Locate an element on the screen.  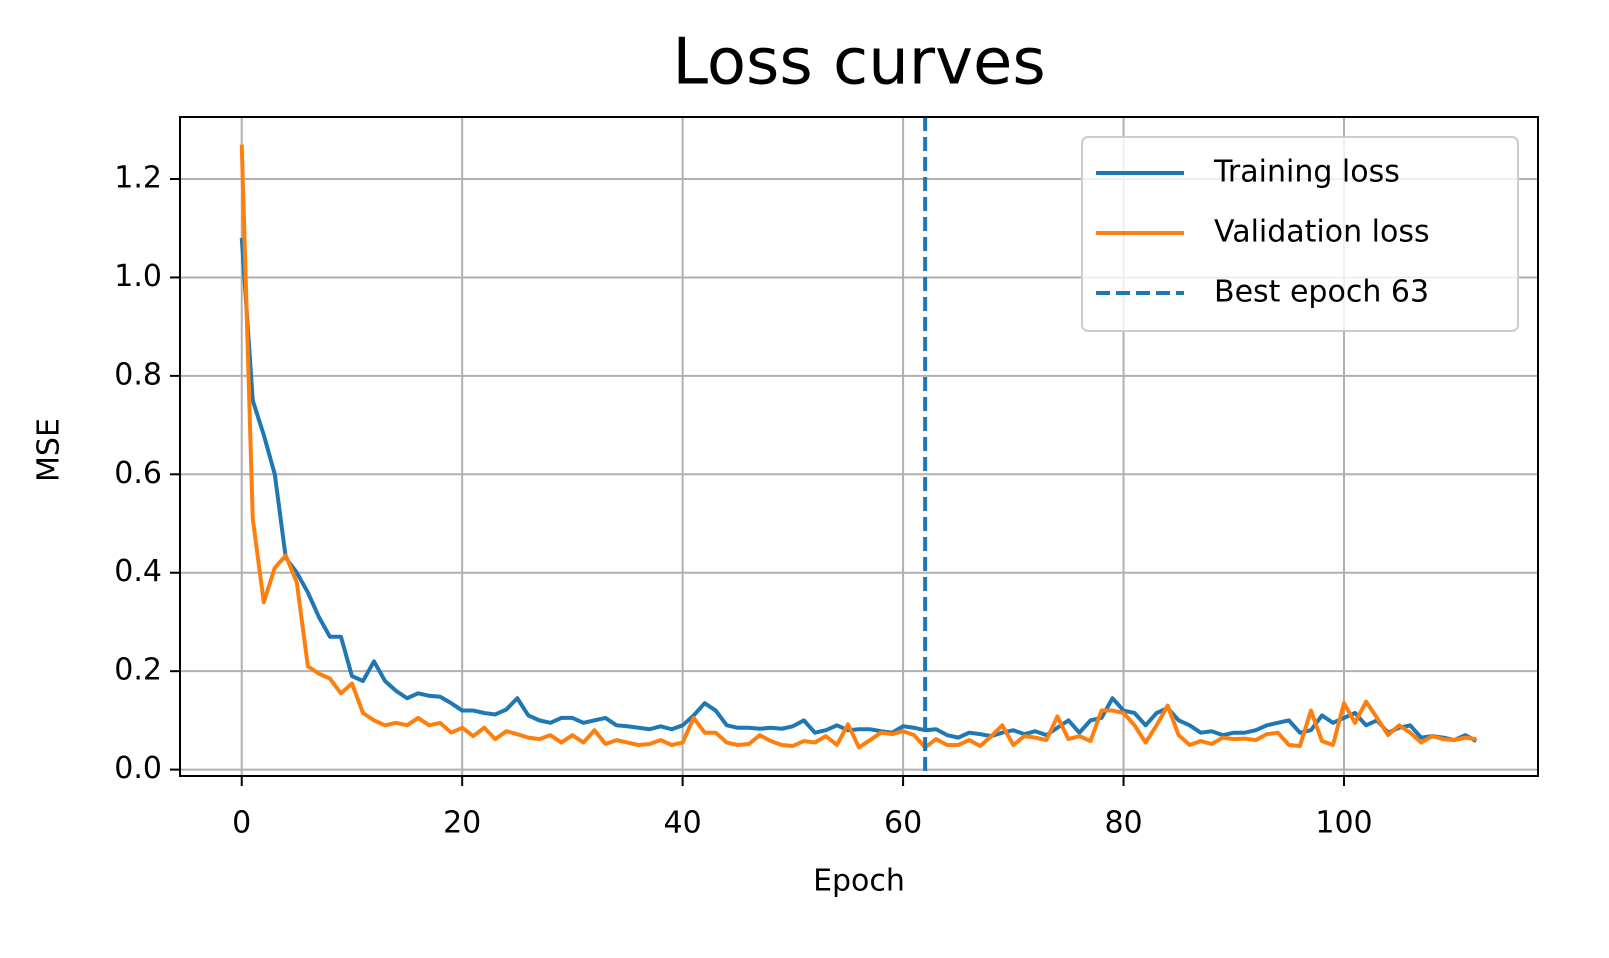
y-tick-label: 0.8 is located at coordinates (138, 374).